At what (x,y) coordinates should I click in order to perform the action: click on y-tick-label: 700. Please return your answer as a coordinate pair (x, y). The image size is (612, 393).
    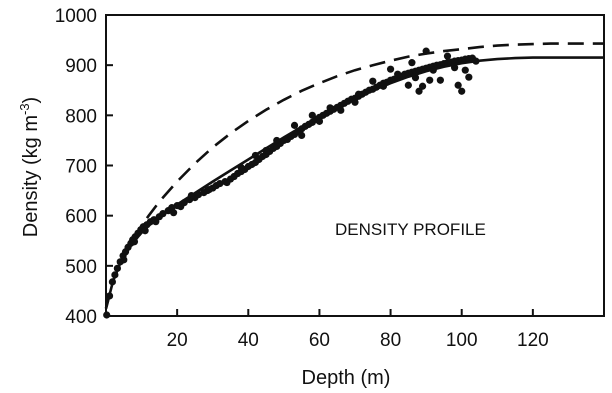
    Looking at the image, I should click on (81, 167).